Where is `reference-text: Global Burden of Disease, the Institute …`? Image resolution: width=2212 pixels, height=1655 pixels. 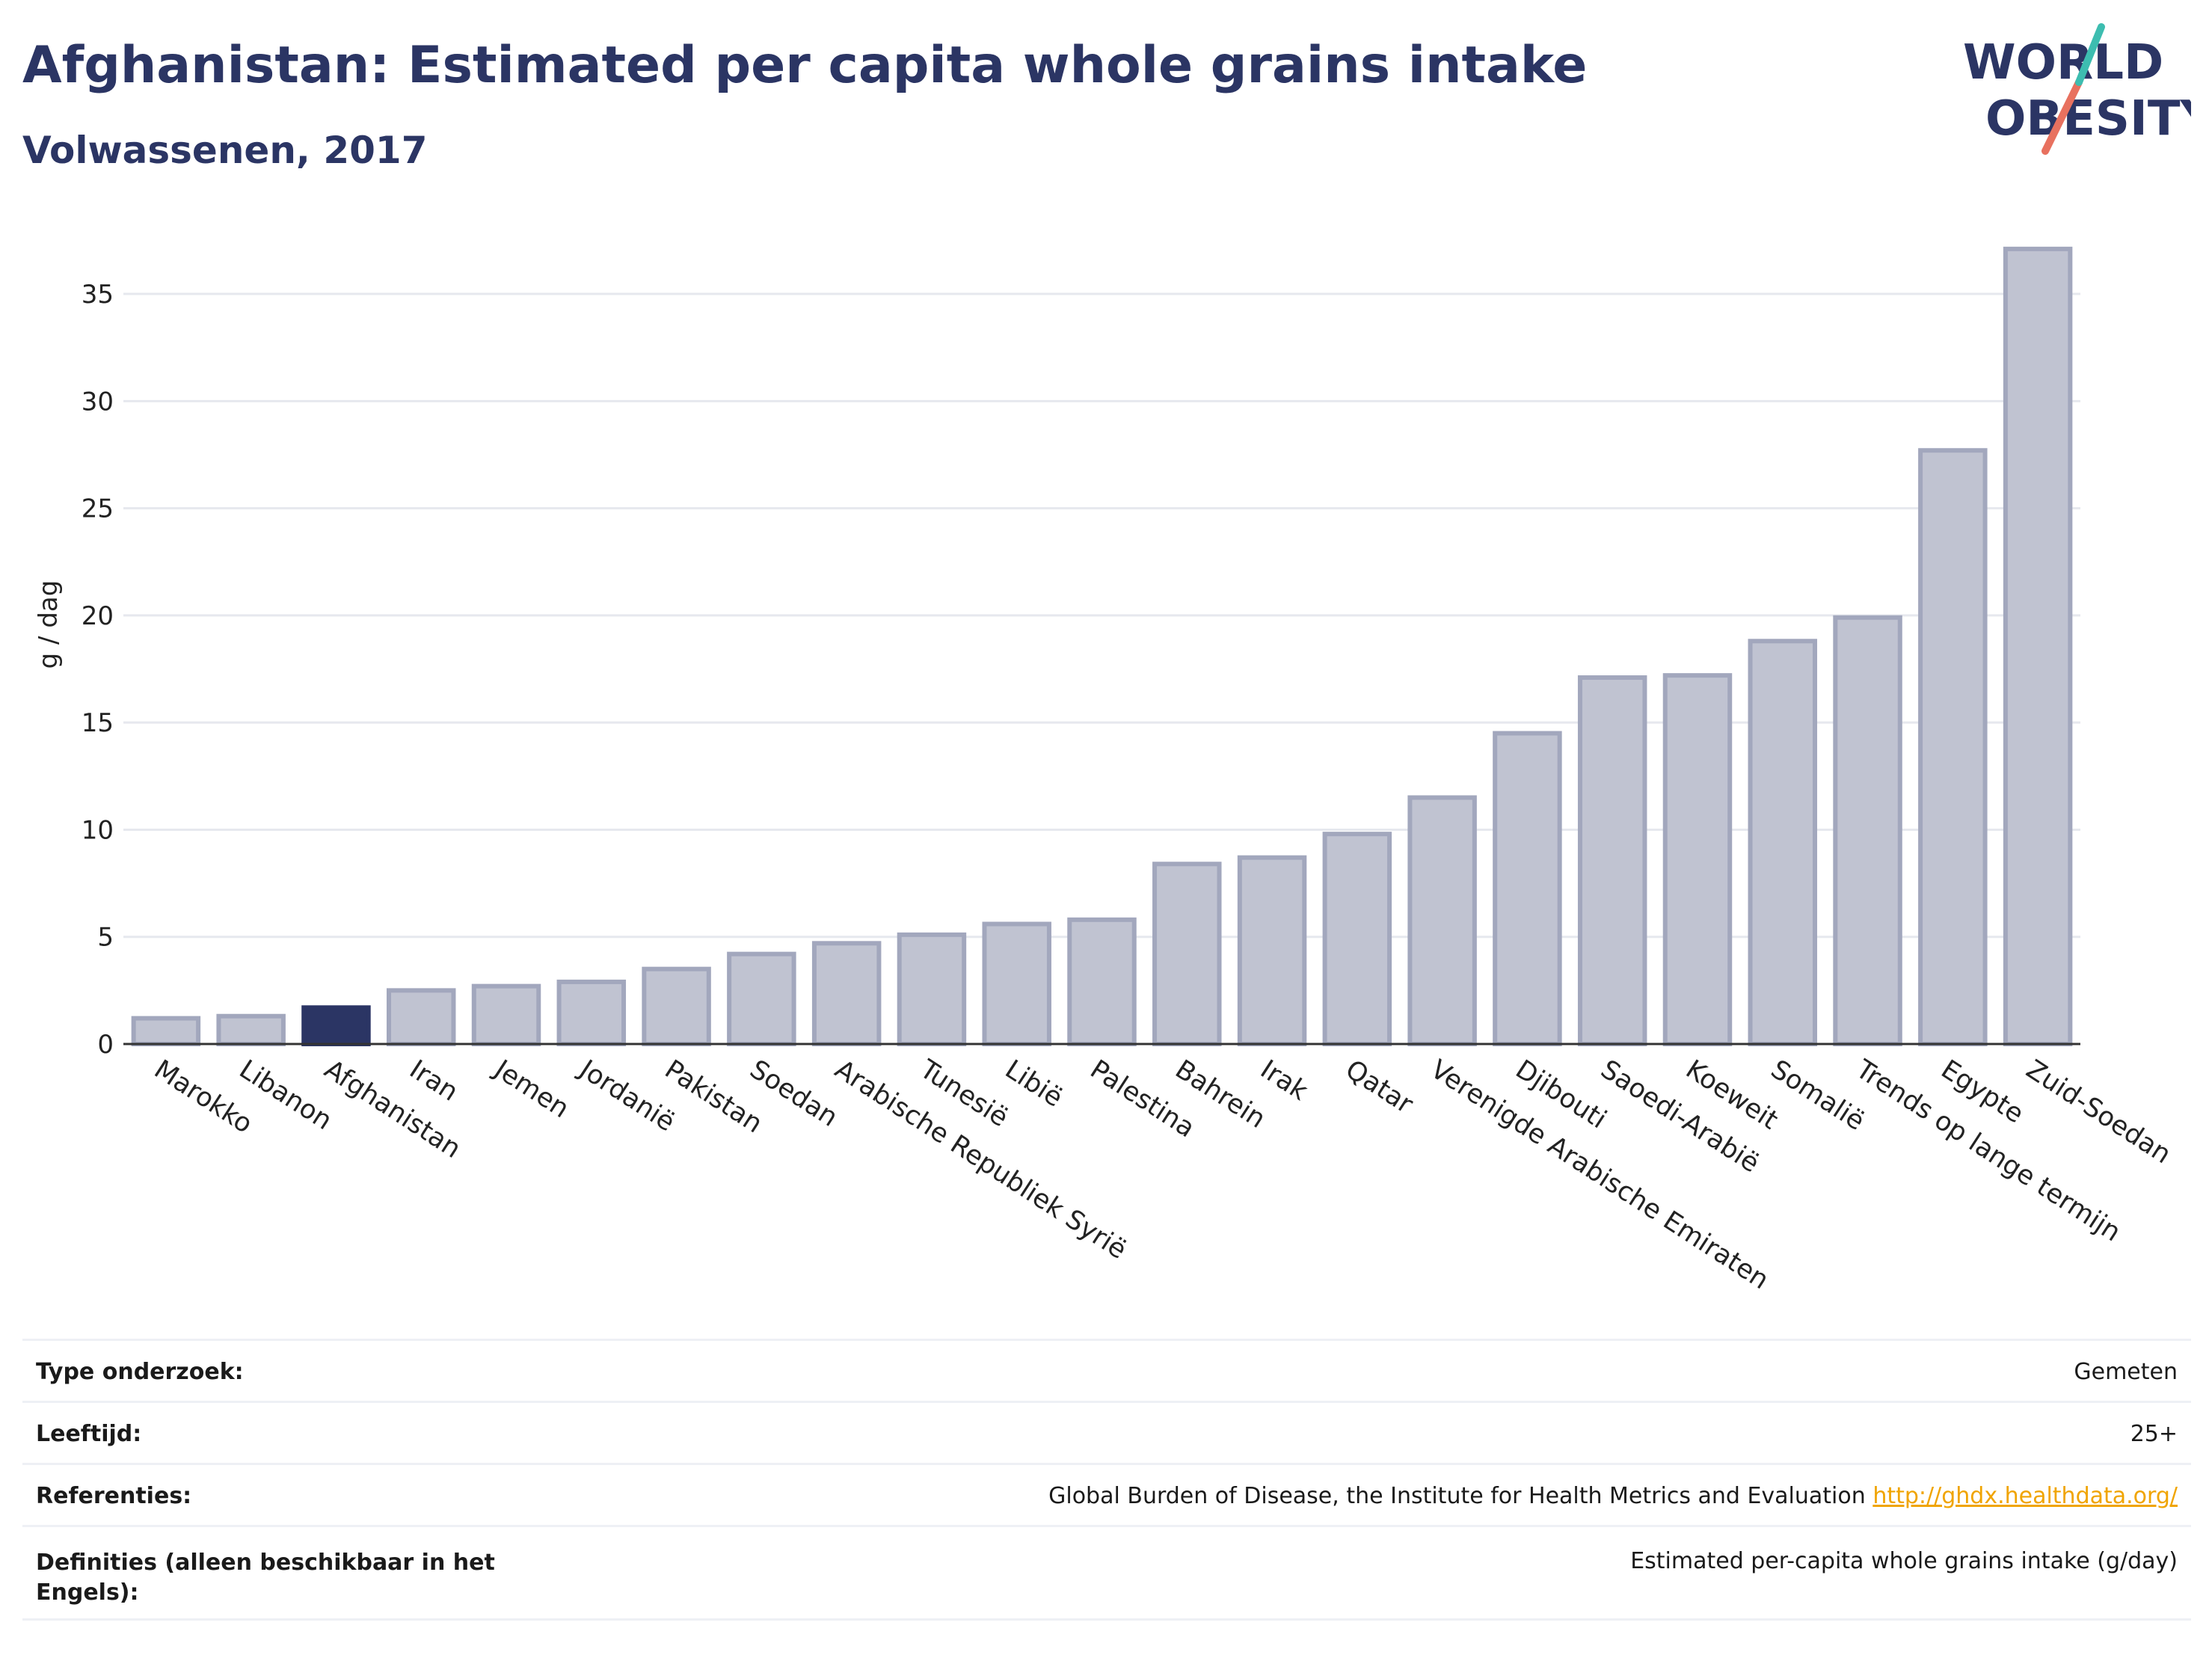 reference-text: Global Burden of Disease, the Institute … is located at coordinates (1457, 1496).